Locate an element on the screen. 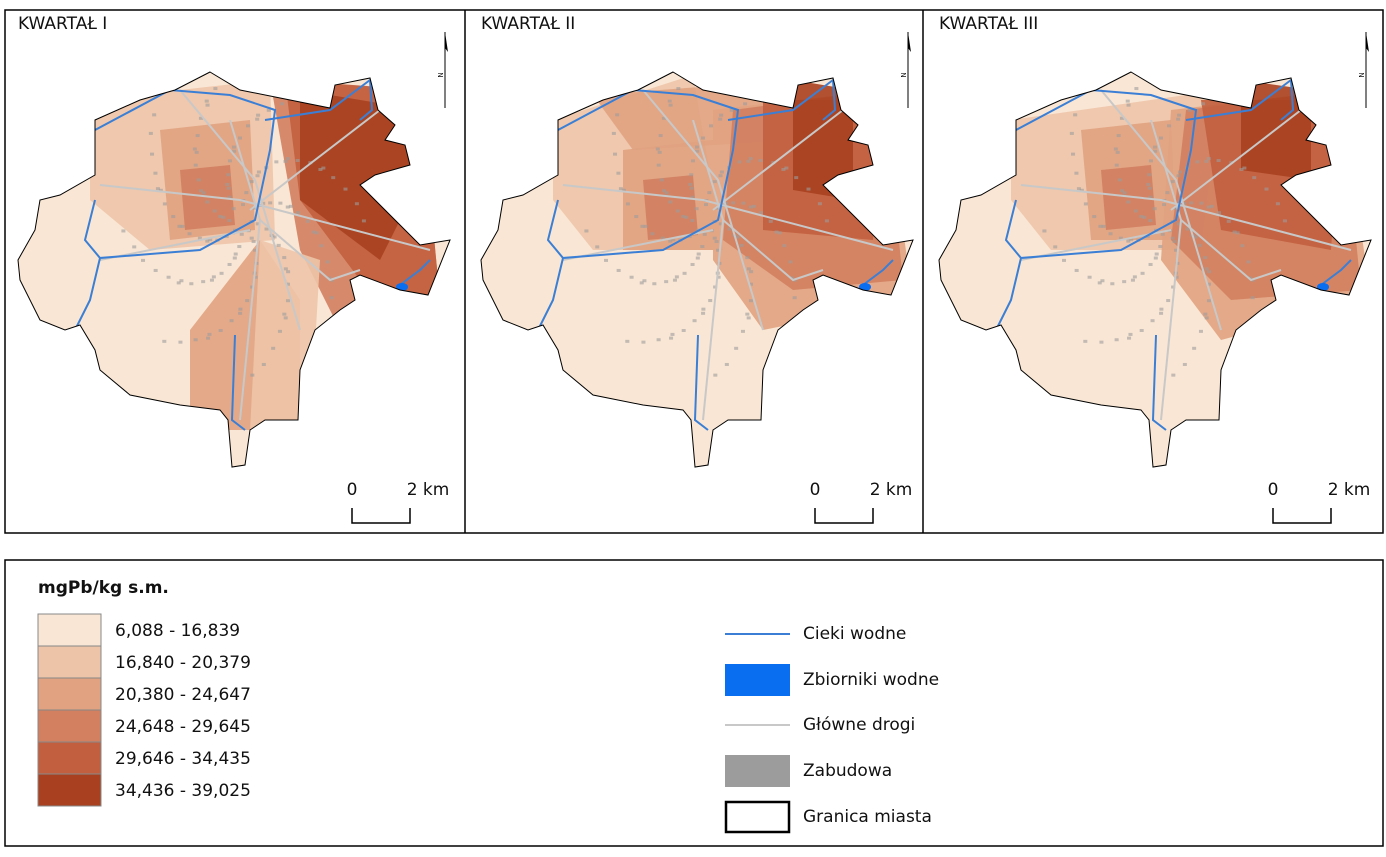  layer-label: Zbiorniki wodne is located at coordinates (871, 680).